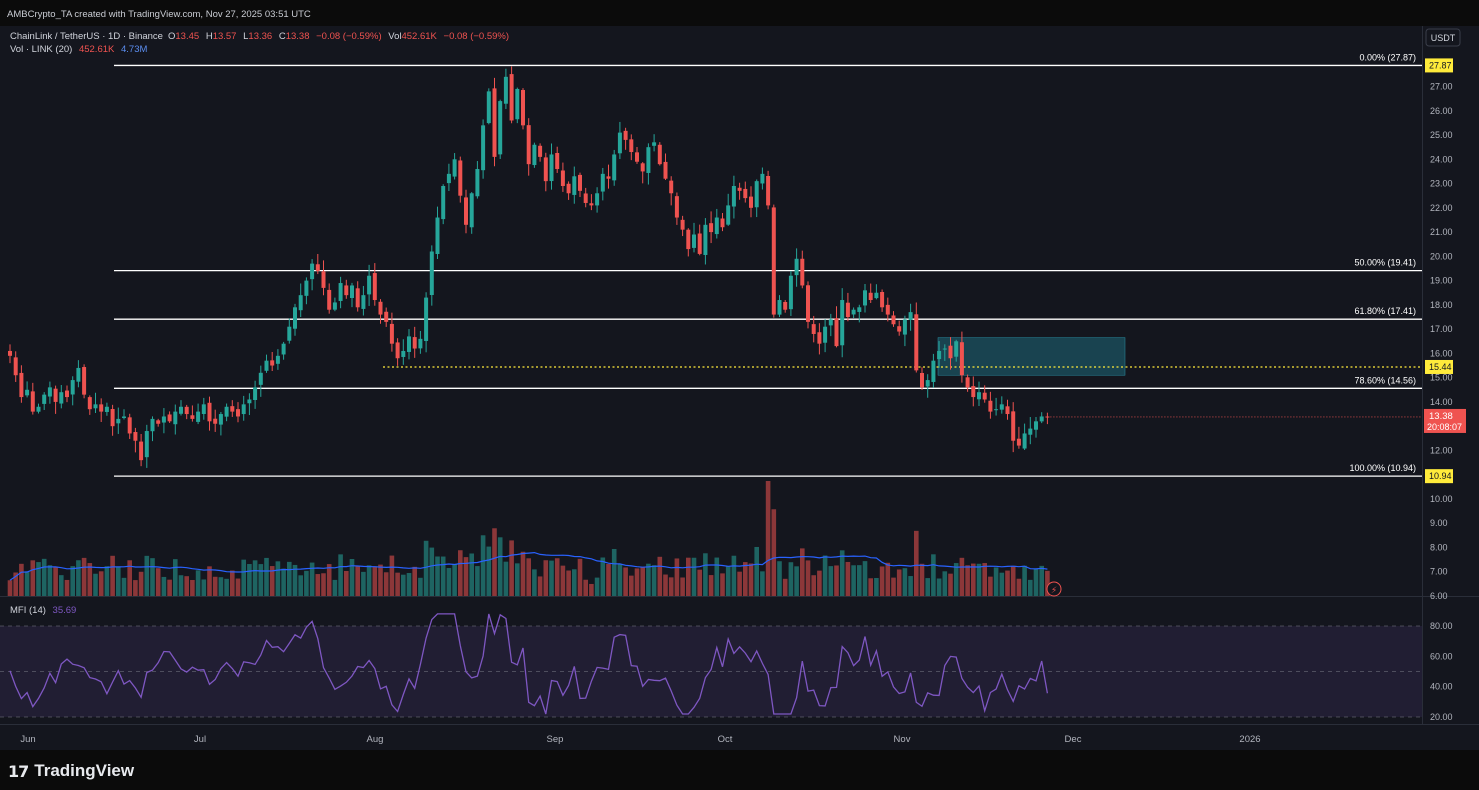 The height and width of the screenshot is (790, 1479). I want to click on price-tick: 23.00, so click(1441, 184).